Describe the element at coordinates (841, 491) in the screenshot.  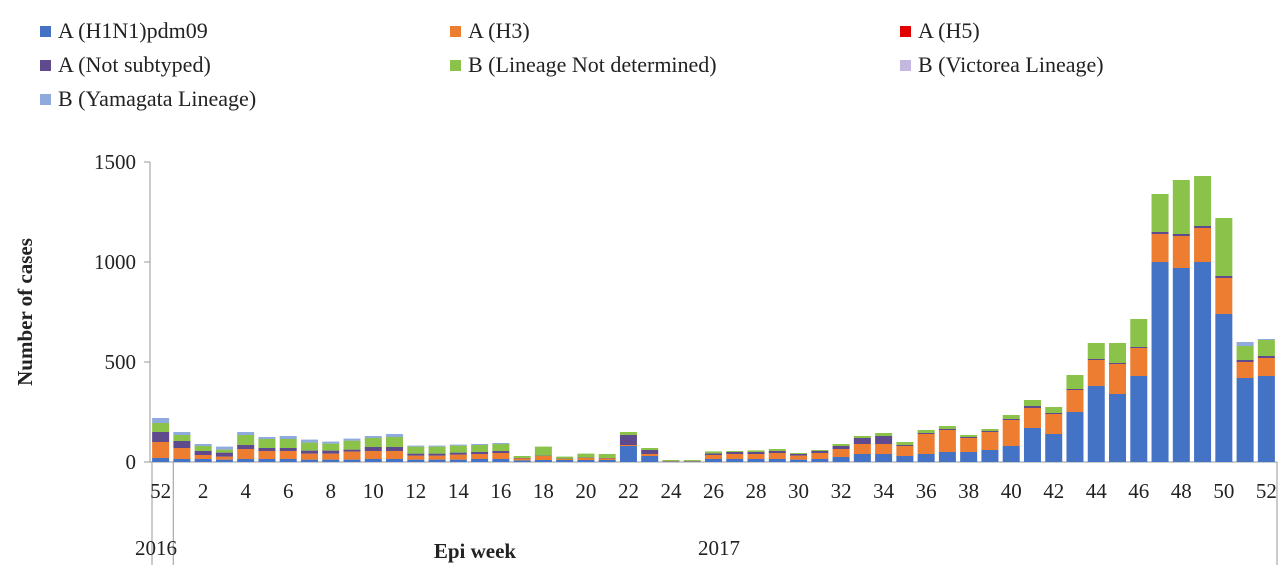
I see `x-tick-label: 32` at that location.